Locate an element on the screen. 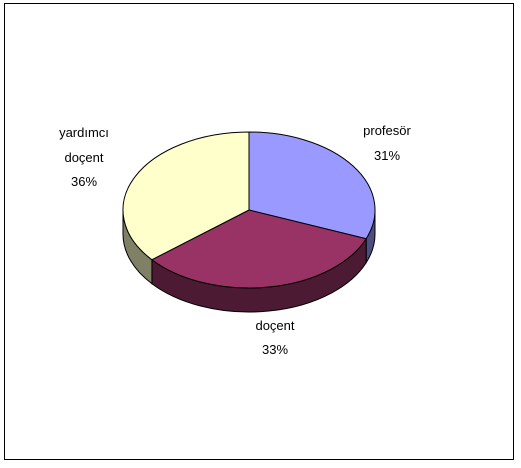 The height and width of the screenshot is (468, 521). slice-label-name: profesör is located at coordinates (387, 130).